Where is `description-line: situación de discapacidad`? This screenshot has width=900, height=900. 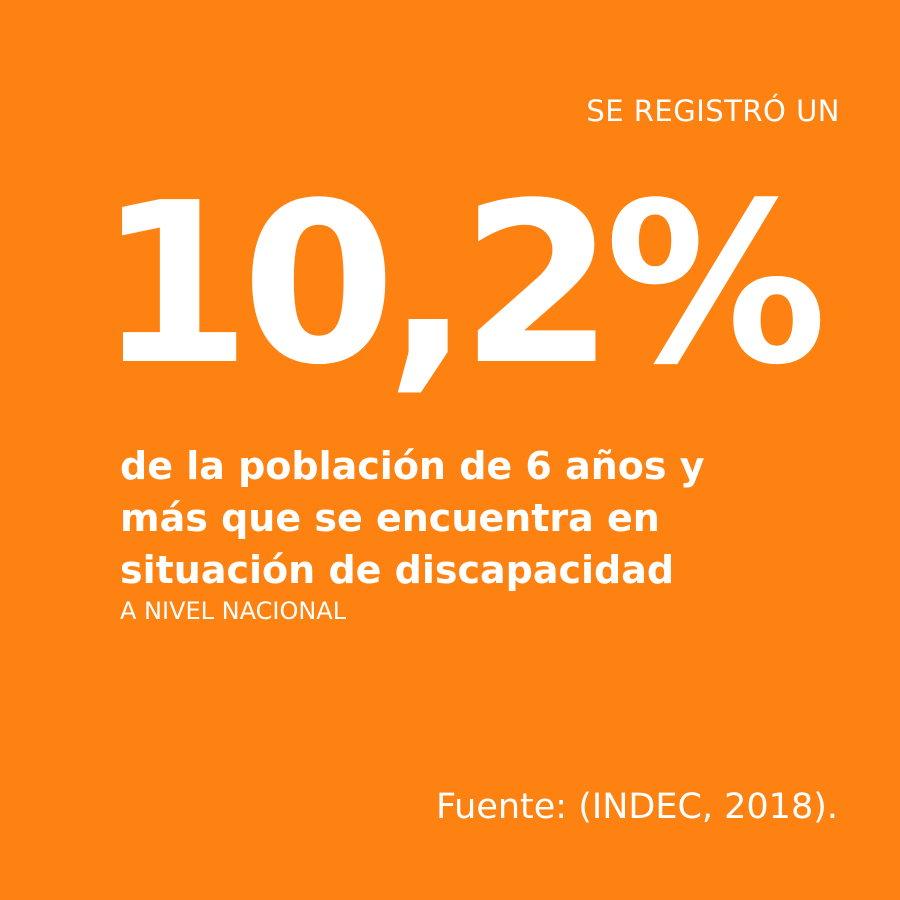 description-line: situación de discapacidad is located at coordinates (397, 570).